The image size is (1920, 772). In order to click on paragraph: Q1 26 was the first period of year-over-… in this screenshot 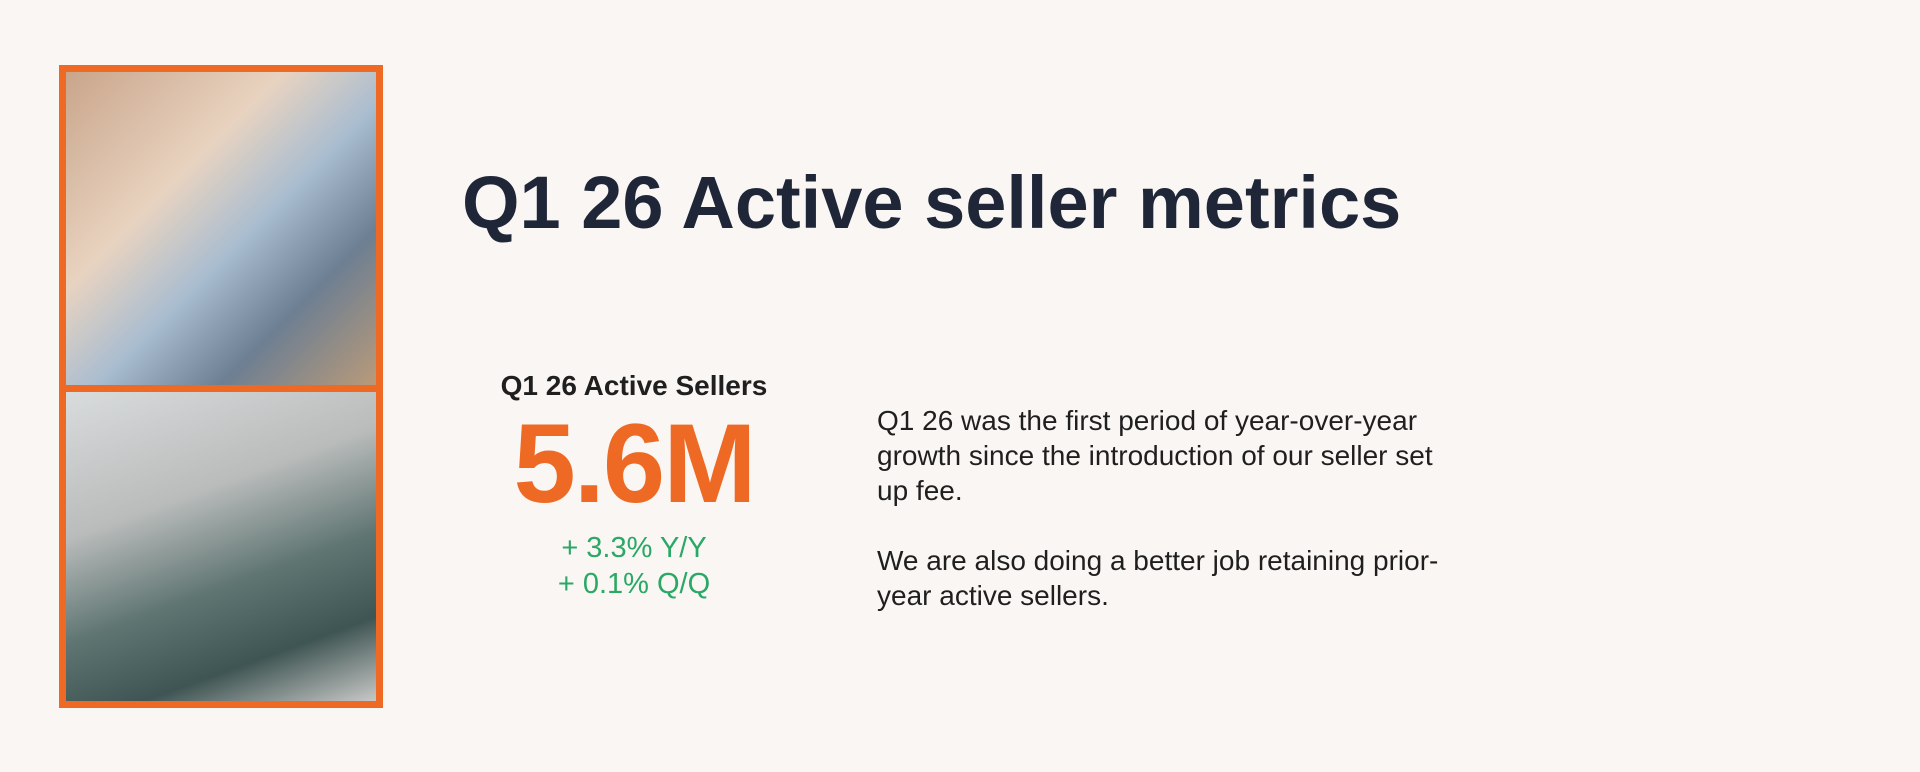, I will do `click(1155, 455)`.